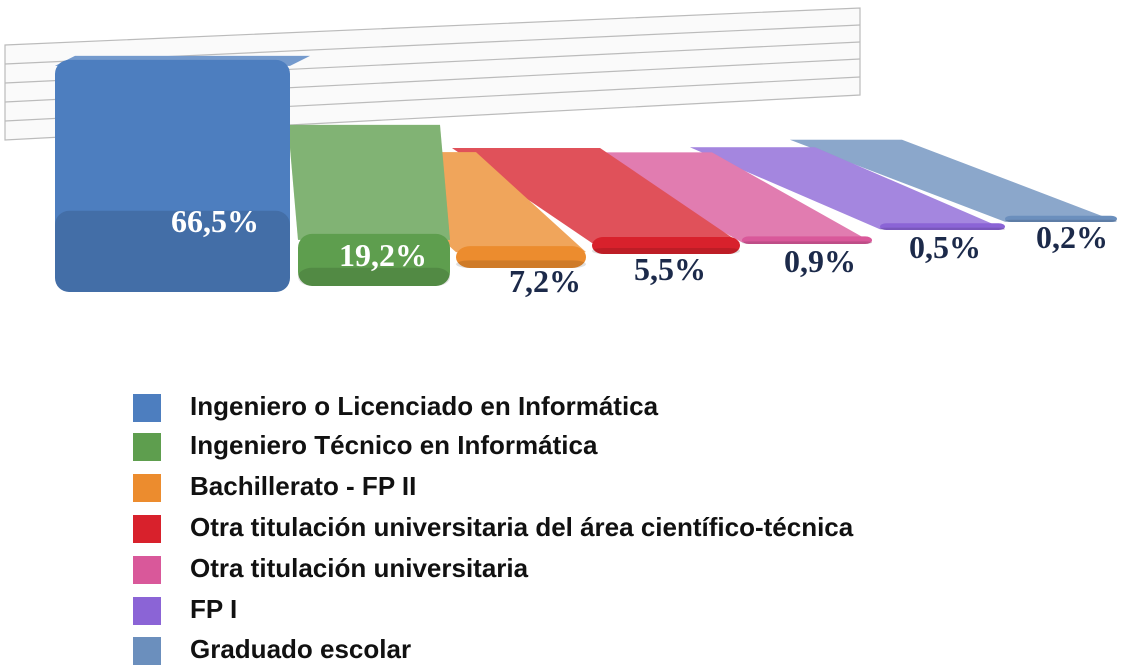 The height and width of the screenshot is (672, 1121). I want to click on value-label: 19,2%, so click(383, 255).